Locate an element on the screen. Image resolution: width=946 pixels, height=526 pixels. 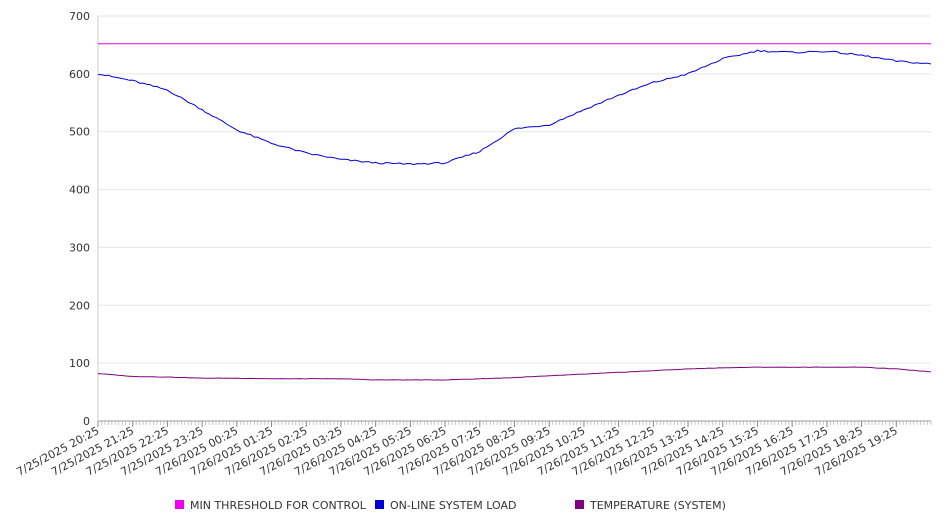
y-tick-label: 100 is located at coordinates (79, 363).